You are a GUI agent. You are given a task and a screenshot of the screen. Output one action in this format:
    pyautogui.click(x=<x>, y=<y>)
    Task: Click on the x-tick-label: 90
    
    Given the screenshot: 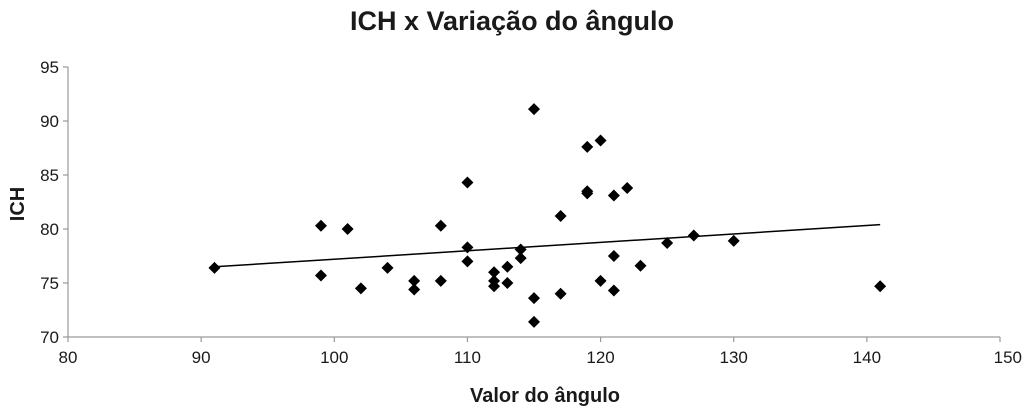 What is the action you would take?
    pyautogui.click(x=201, y=357)
    